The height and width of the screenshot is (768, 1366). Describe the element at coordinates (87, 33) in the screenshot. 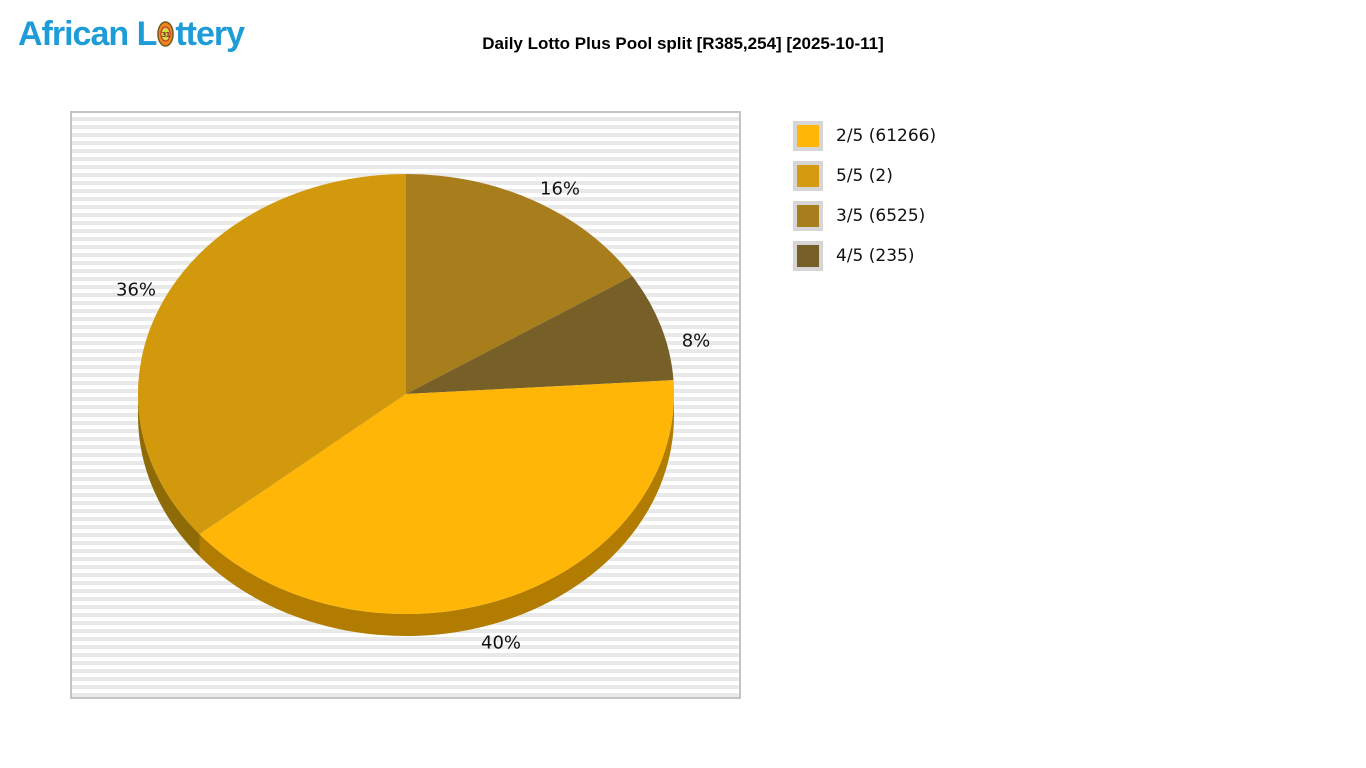

I see `logo-text-left: African L` at that location.